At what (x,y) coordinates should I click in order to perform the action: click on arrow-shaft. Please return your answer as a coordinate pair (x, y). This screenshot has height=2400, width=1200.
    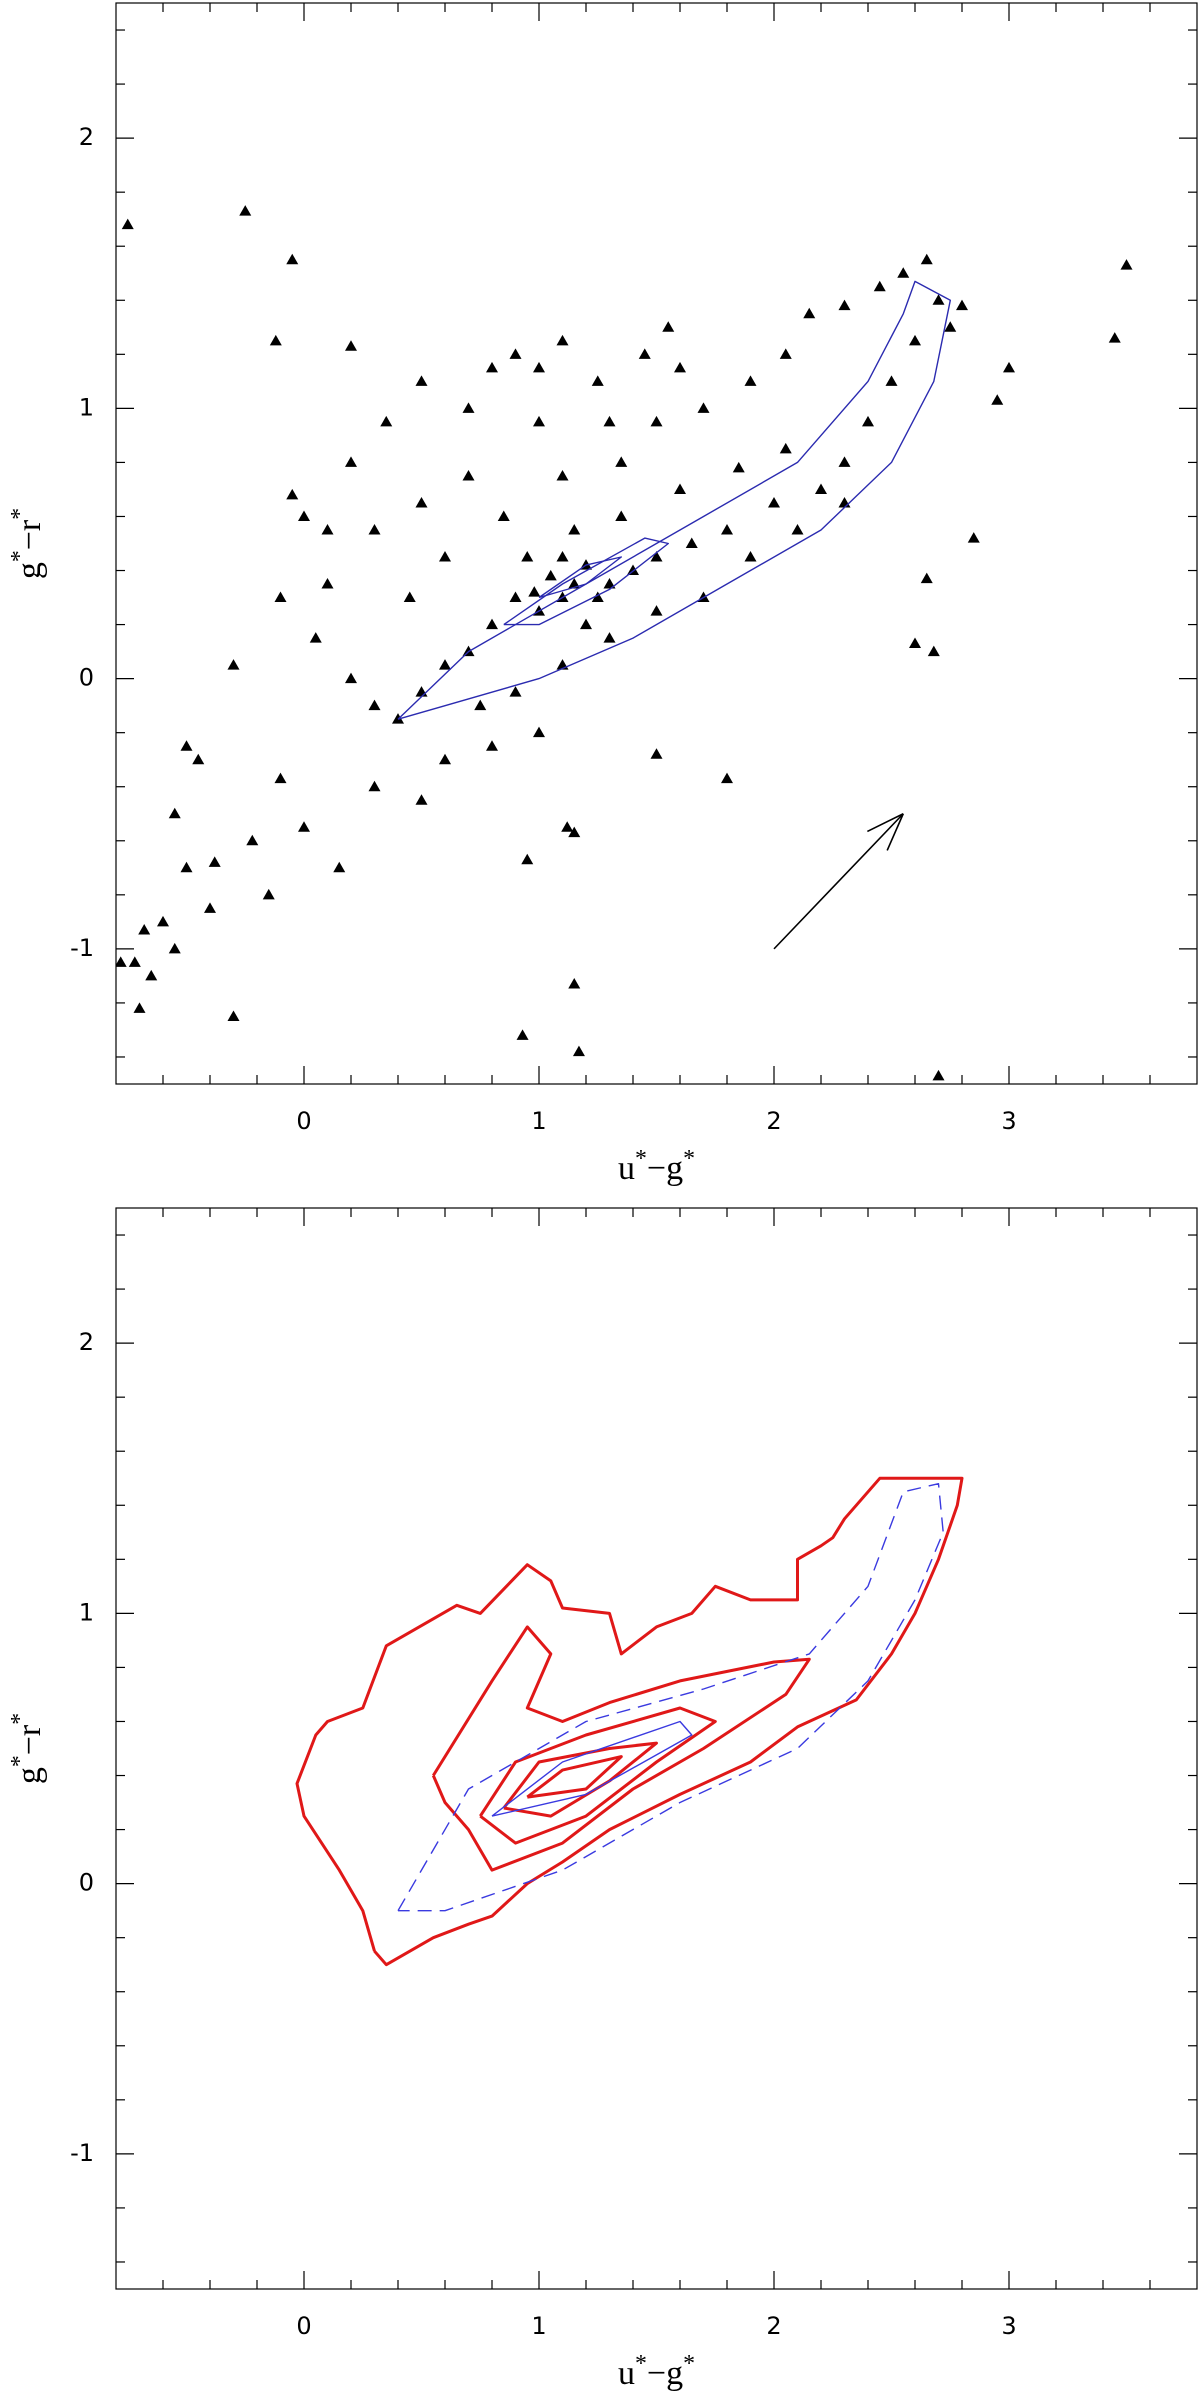
    Looking at the image, I should click on (838, 881).